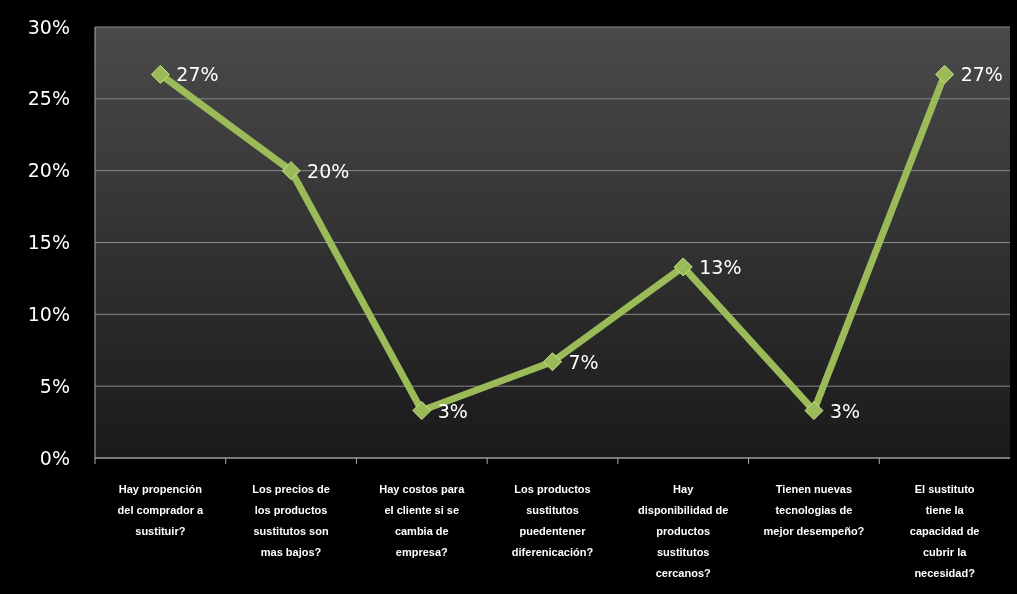 The height and width of the screenshot is (594, 1017). Describe the element at coordinates (54, 385) in the screenshot. I see `y-tick-label: 5%` at that location.